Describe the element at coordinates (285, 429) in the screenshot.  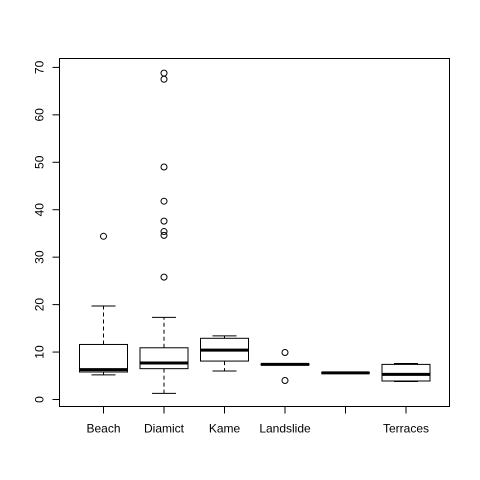
I see `x-tick-label: Landslide` at that location.